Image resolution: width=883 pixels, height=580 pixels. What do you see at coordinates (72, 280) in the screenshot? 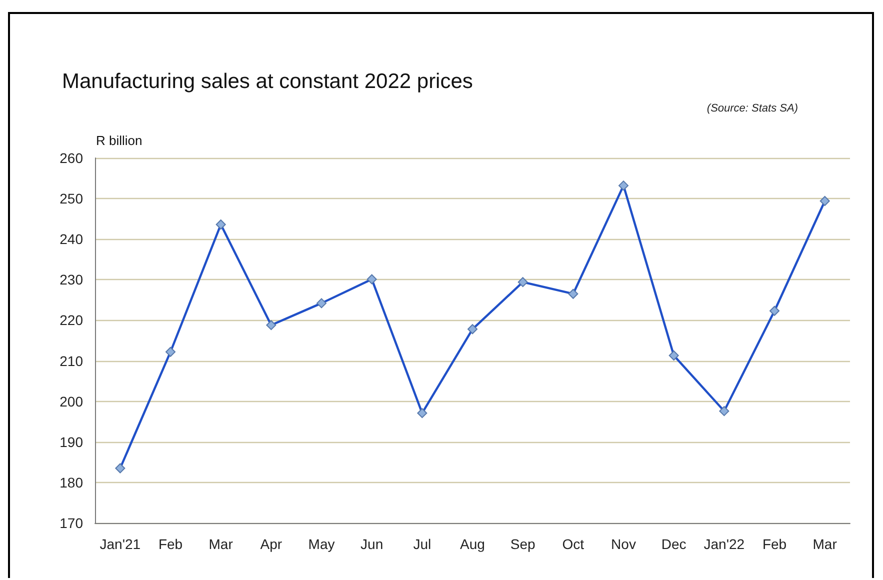
I see `y-tick-label: 230` at bounding box center [72, 280].